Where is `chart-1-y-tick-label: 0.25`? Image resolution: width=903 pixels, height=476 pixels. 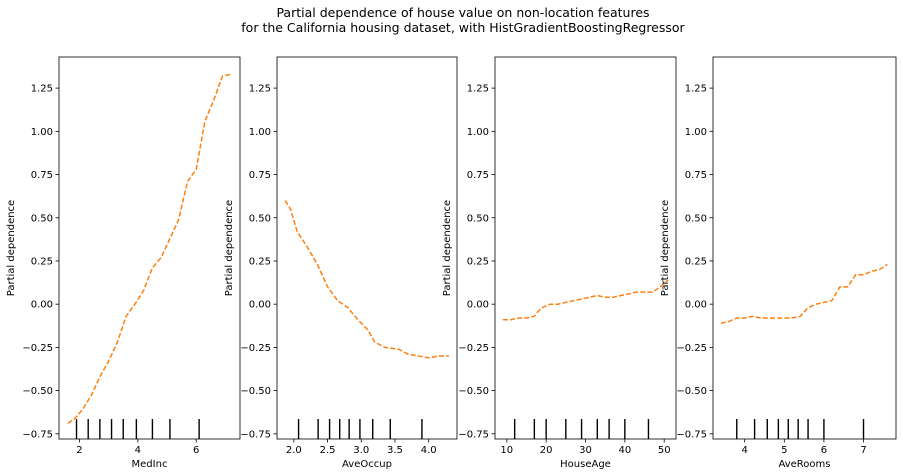 chart-1-y-tick-label: 0.25 is located at coordinates (42, 261).